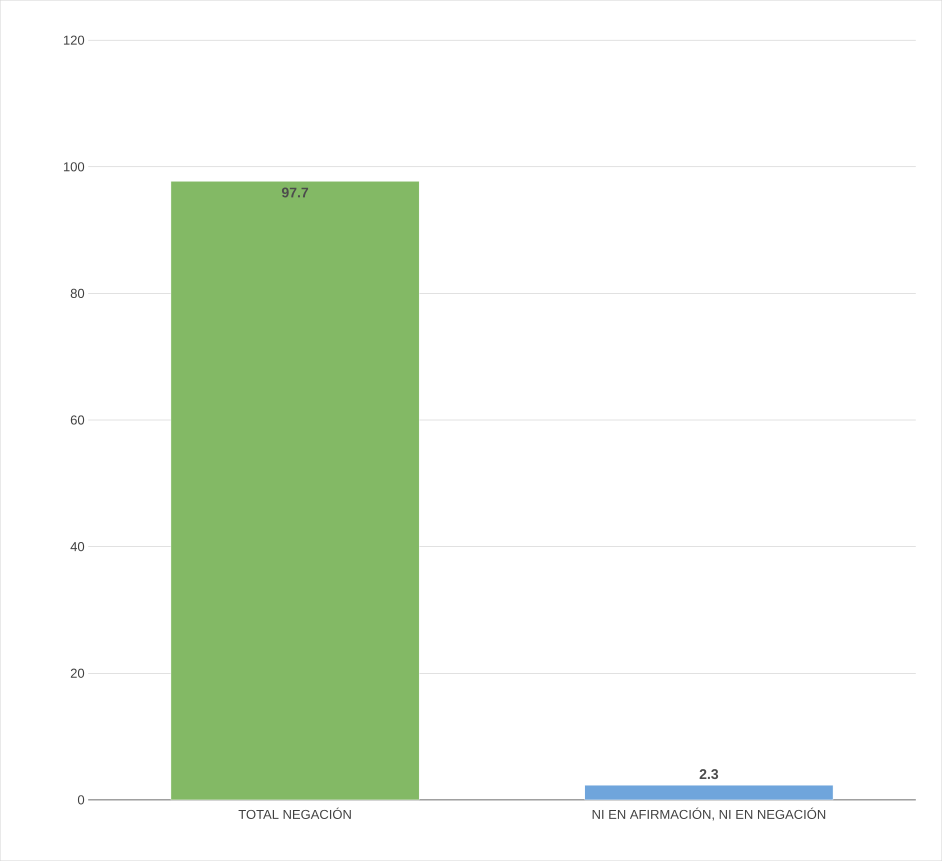 The height and width of the screenshot is (861, 942). Describe the element at coordinates (709, 774) in the screenshot. I see `data-label: 2.3` at that location.